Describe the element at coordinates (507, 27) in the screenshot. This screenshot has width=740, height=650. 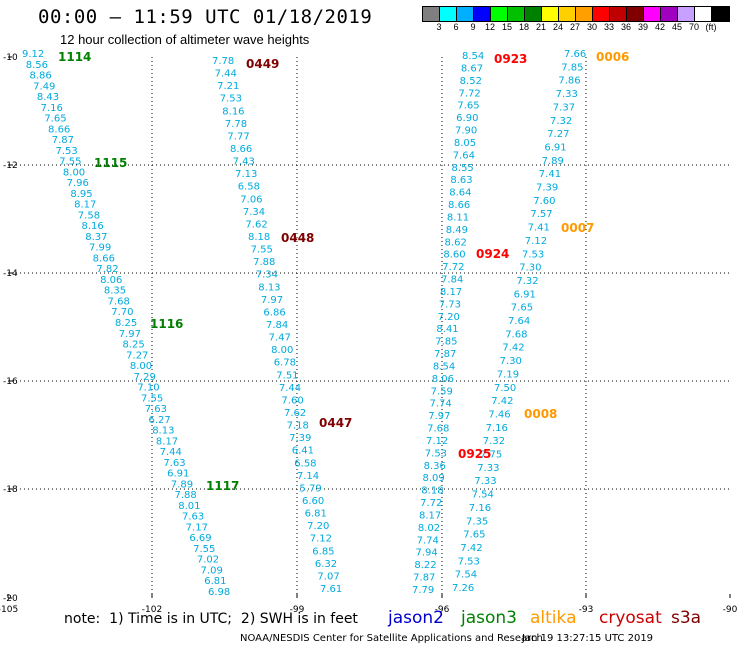
I see `colorbar-label: 15` at that location.